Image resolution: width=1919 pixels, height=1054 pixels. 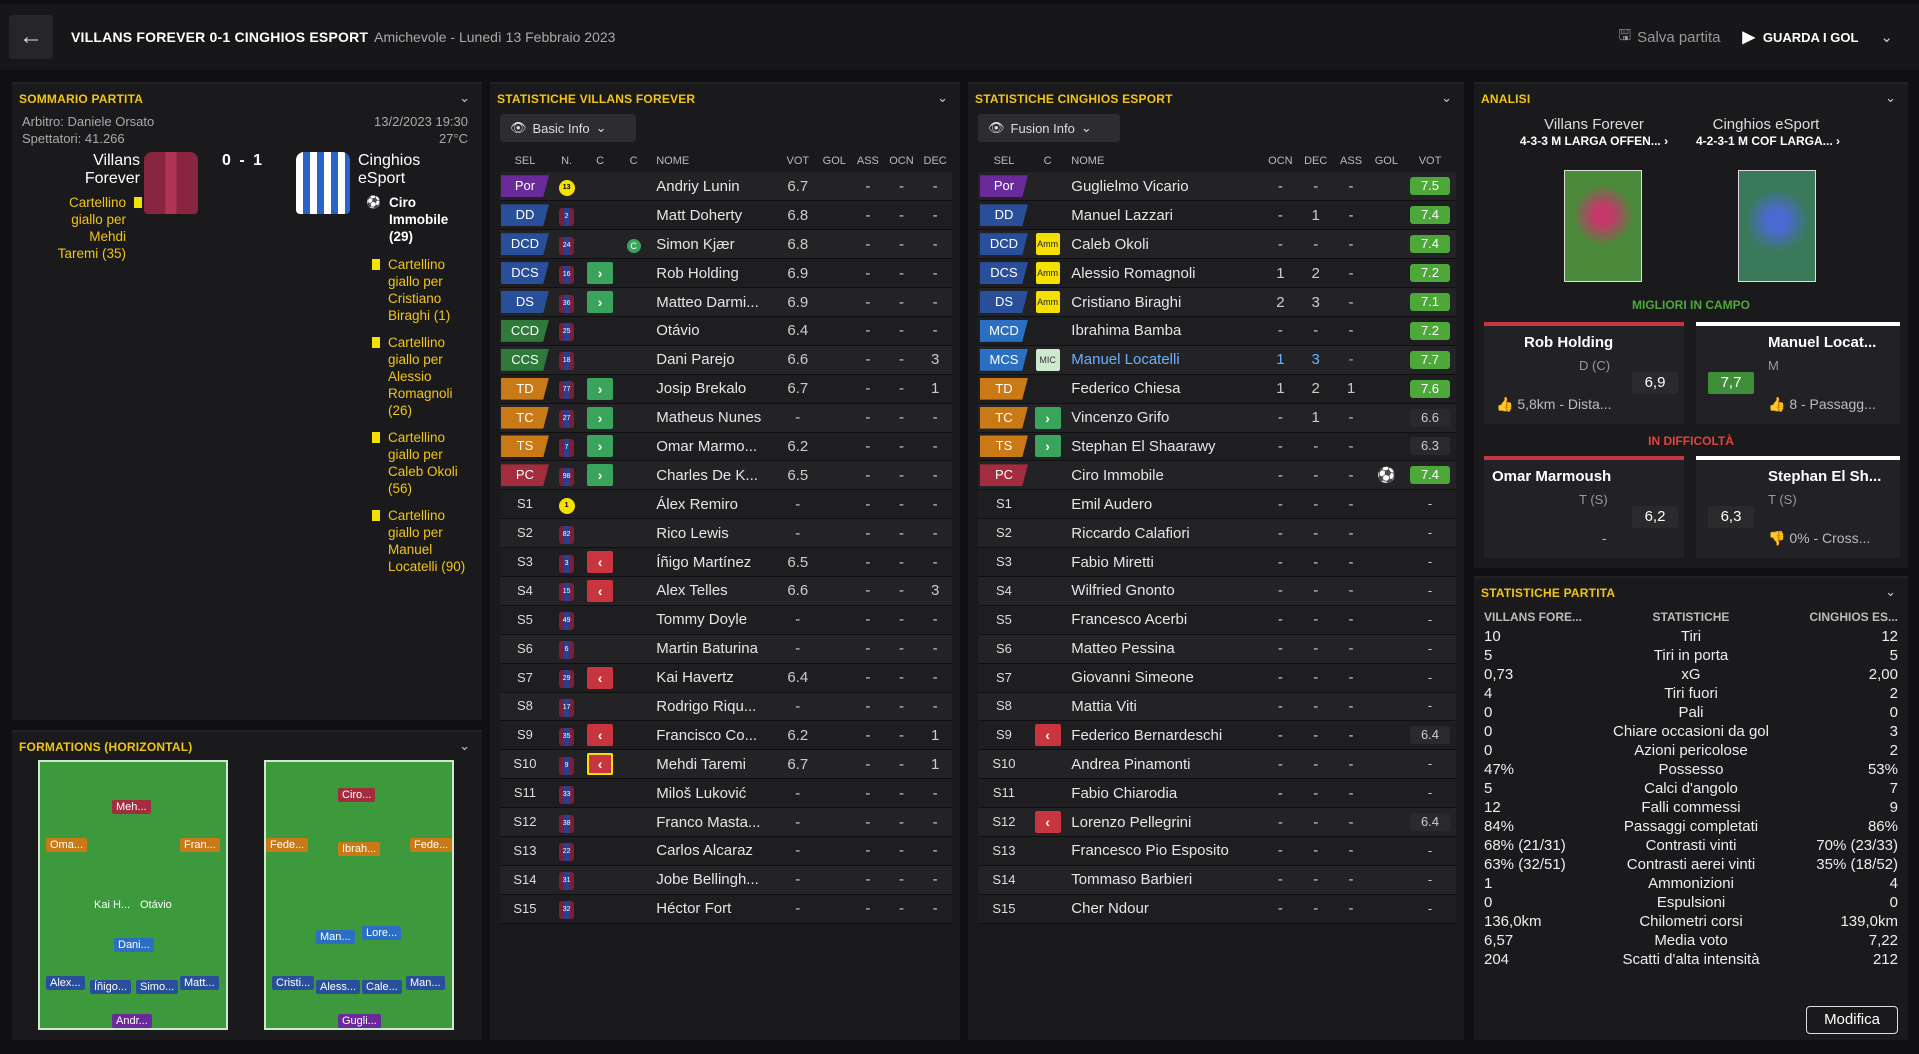 I want to click on table-row: S9 ‹ Federico Bernardeschi - - -6.4, so click(x=1217, y=735).